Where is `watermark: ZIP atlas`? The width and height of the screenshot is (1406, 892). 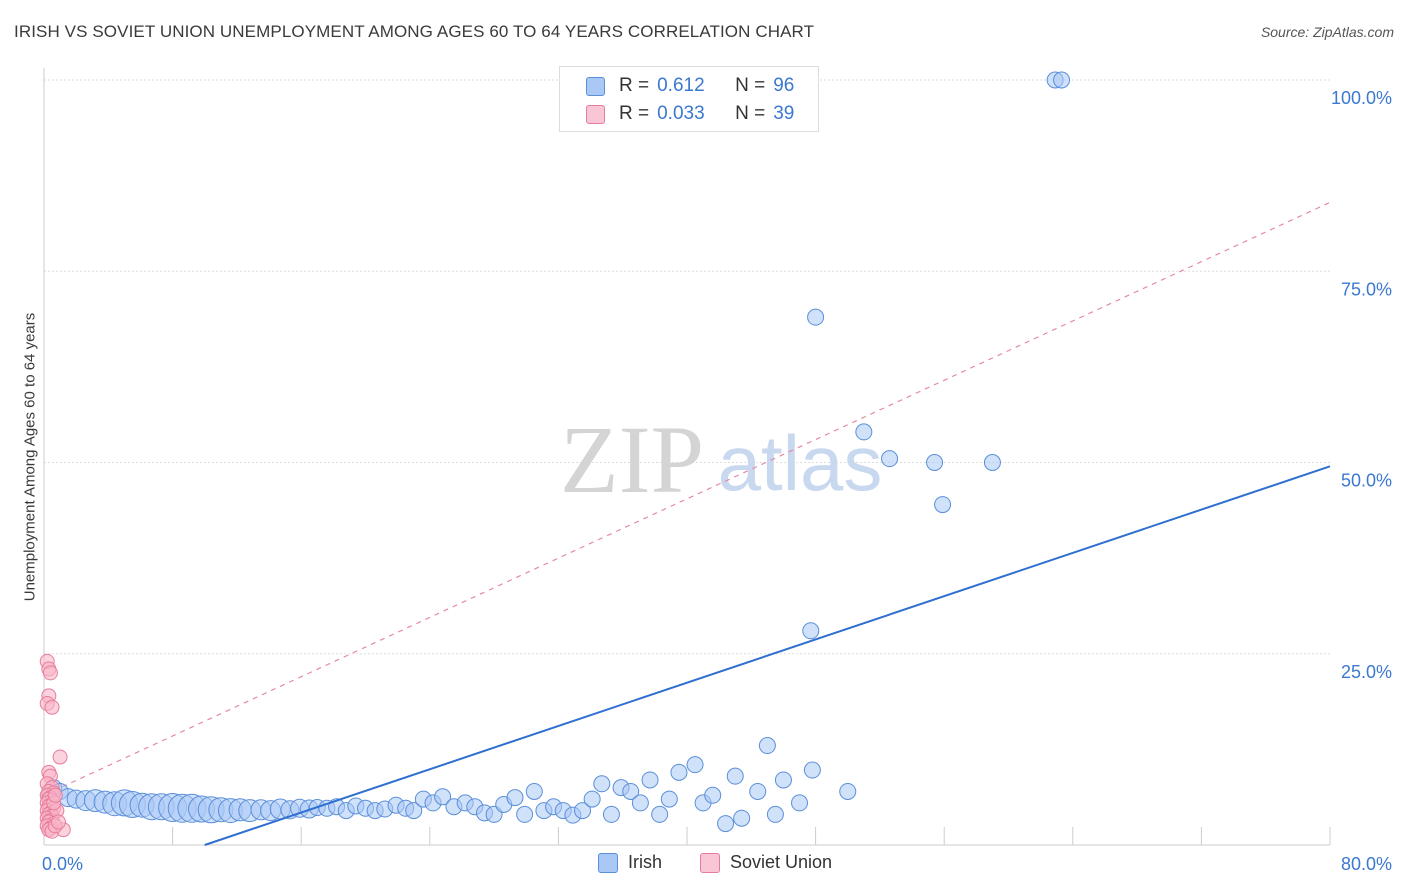 watermark: ZIP atlas is located at coordinates (721, 459).